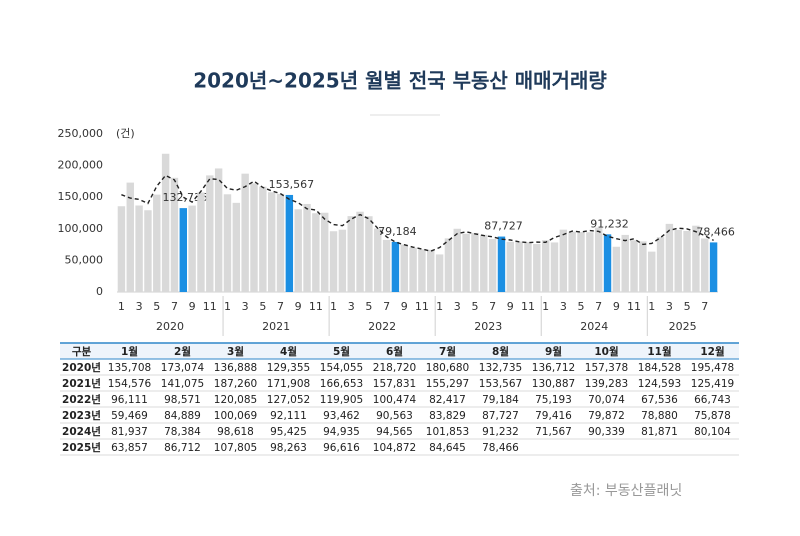  What do you see at coordinates (235, 351) in the screenshot?
I see `table-header-cell: 3월` at bounding box center [235, 351].